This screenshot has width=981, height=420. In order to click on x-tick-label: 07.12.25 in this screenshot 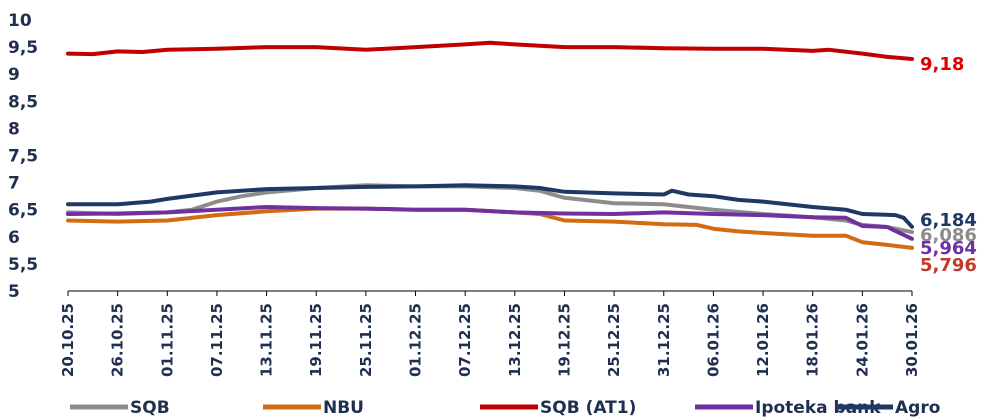, I will do `click(465, 340)`.